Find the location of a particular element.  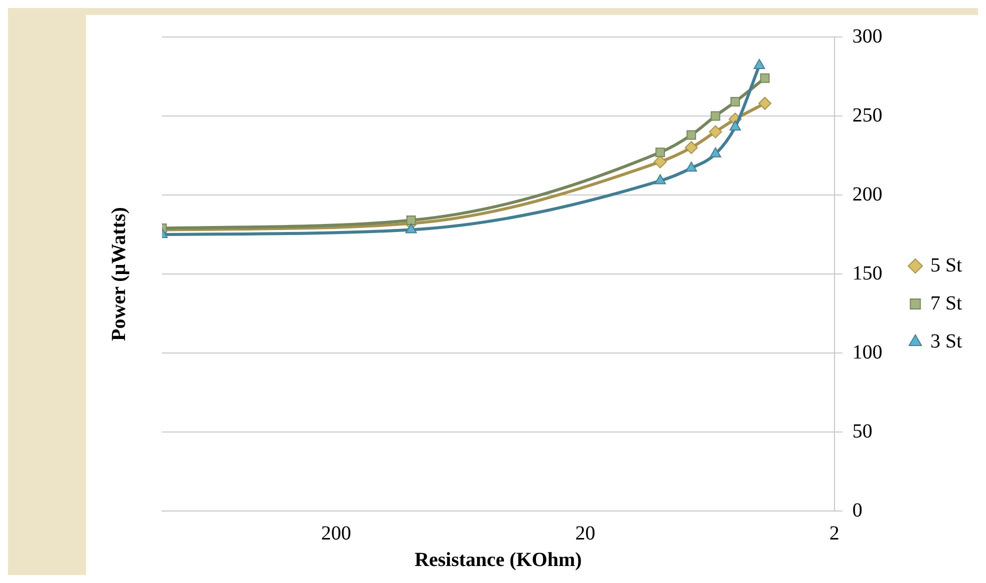

x-tick-label: 2 is located at coordinates (834, 533).